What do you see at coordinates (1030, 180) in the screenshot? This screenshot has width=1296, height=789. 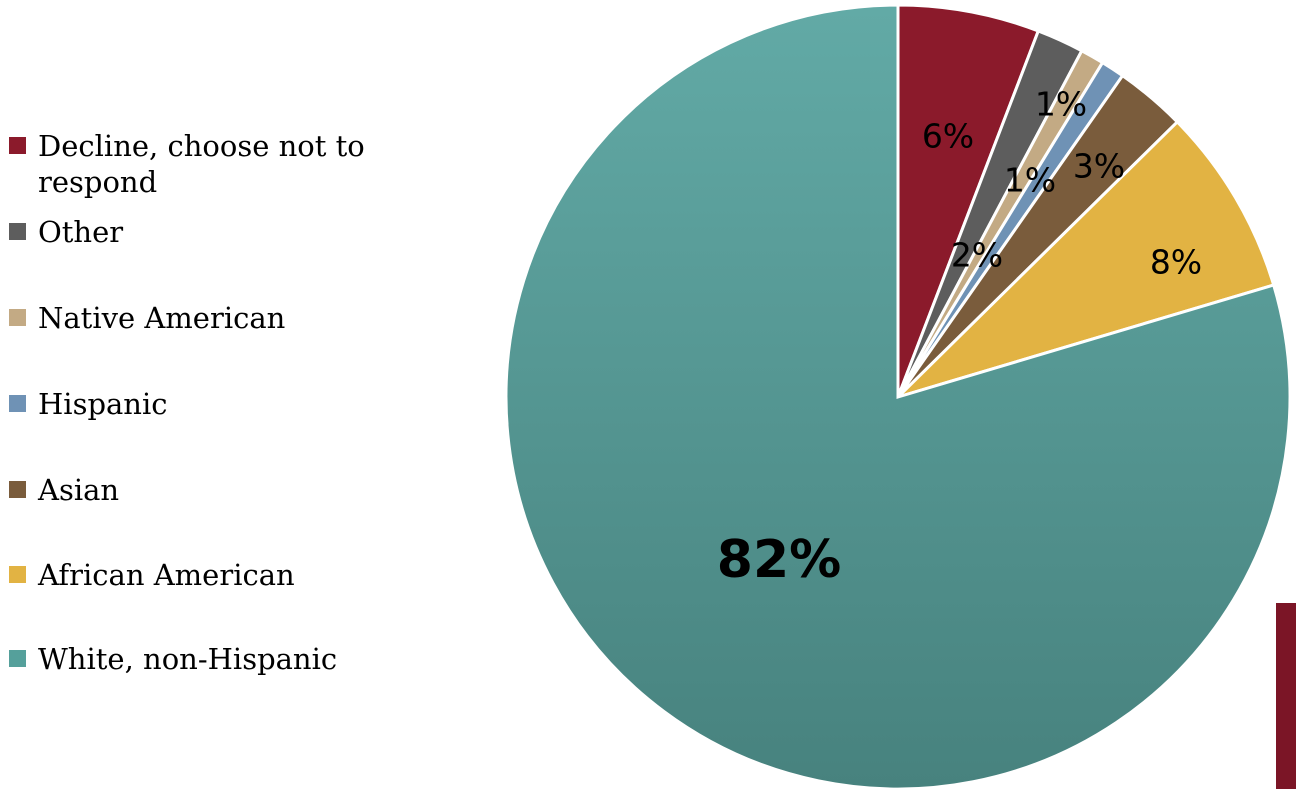 I see `data-label-hispanic: 1%` at bounding box center [1030, 180].